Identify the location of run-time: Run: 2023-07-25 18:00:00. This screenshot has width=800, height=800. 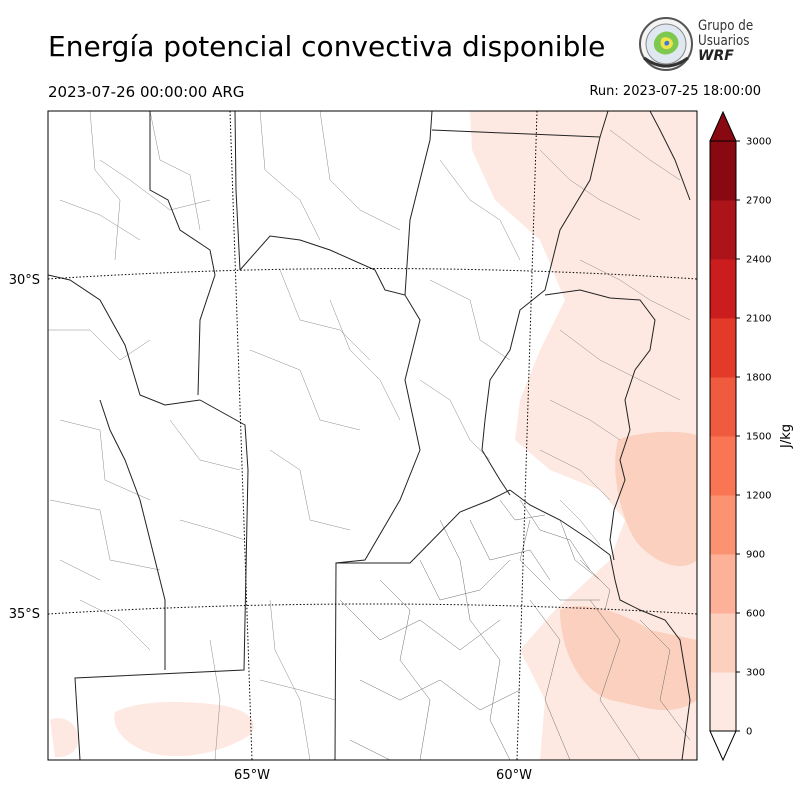
(675, 91).